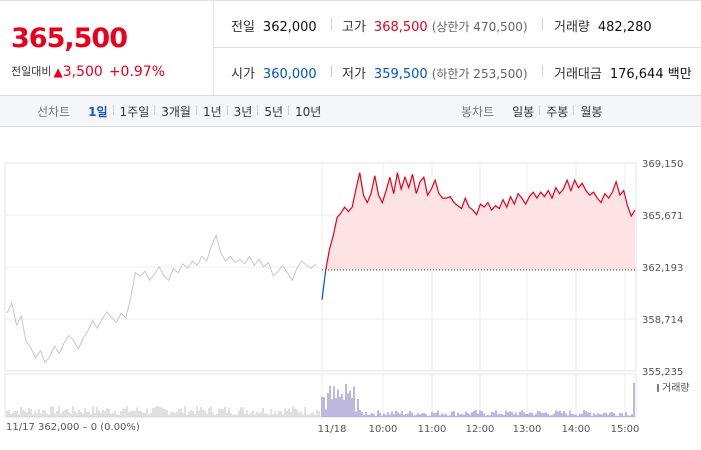  I want to click on volume-legend: 거래량, so click(673, 386).